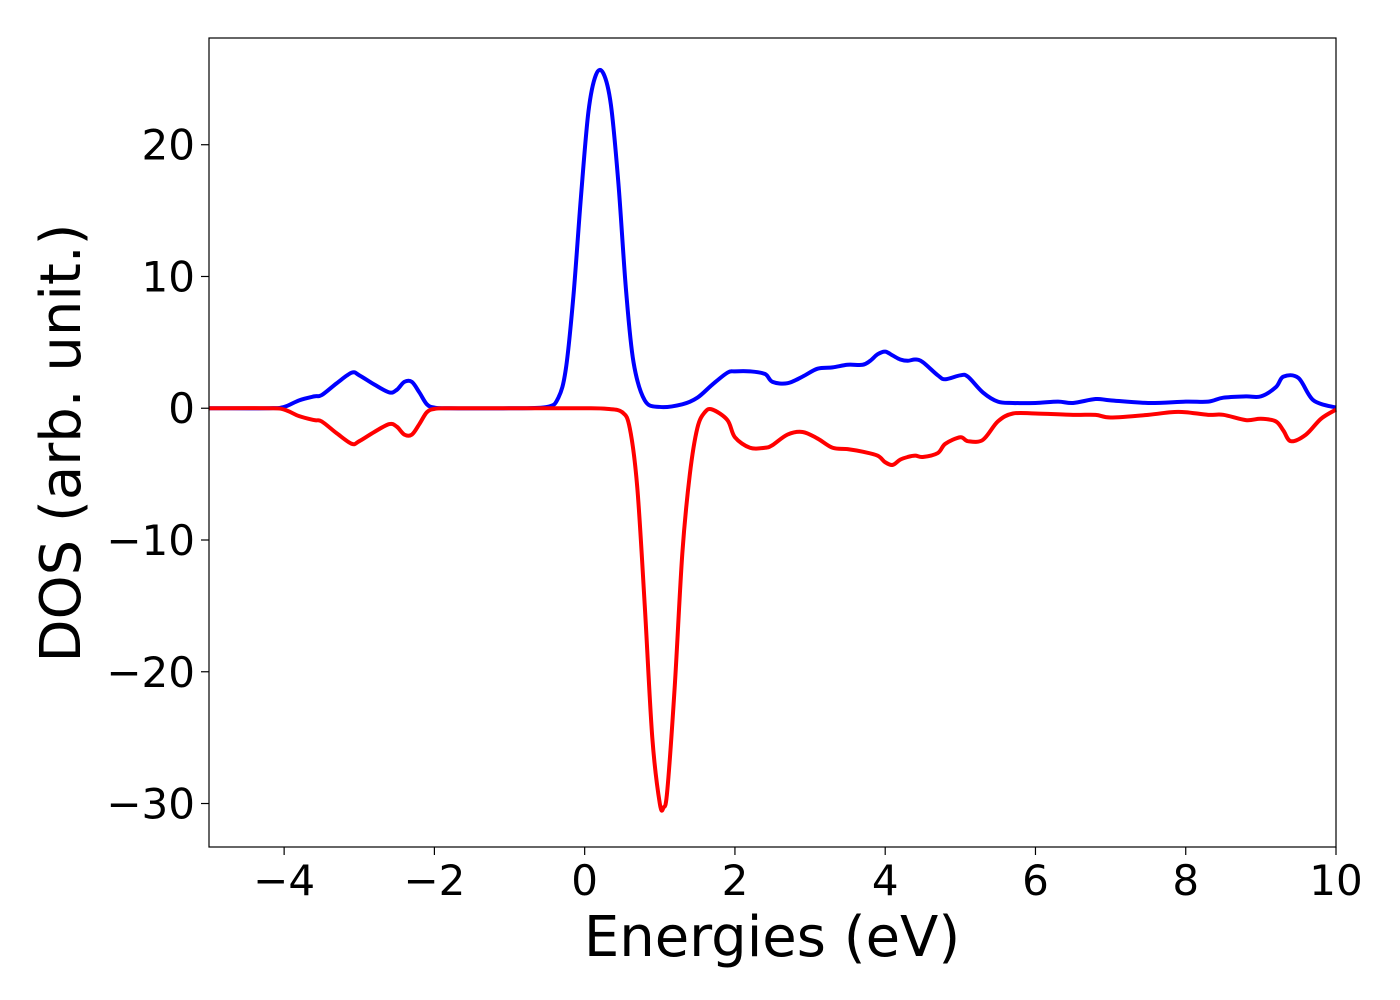 This screenshot has width=1400, height=1000. Describe the element at coordinates (150, 540) in the screenshot. I see `y-tick-label: −10` at that location.